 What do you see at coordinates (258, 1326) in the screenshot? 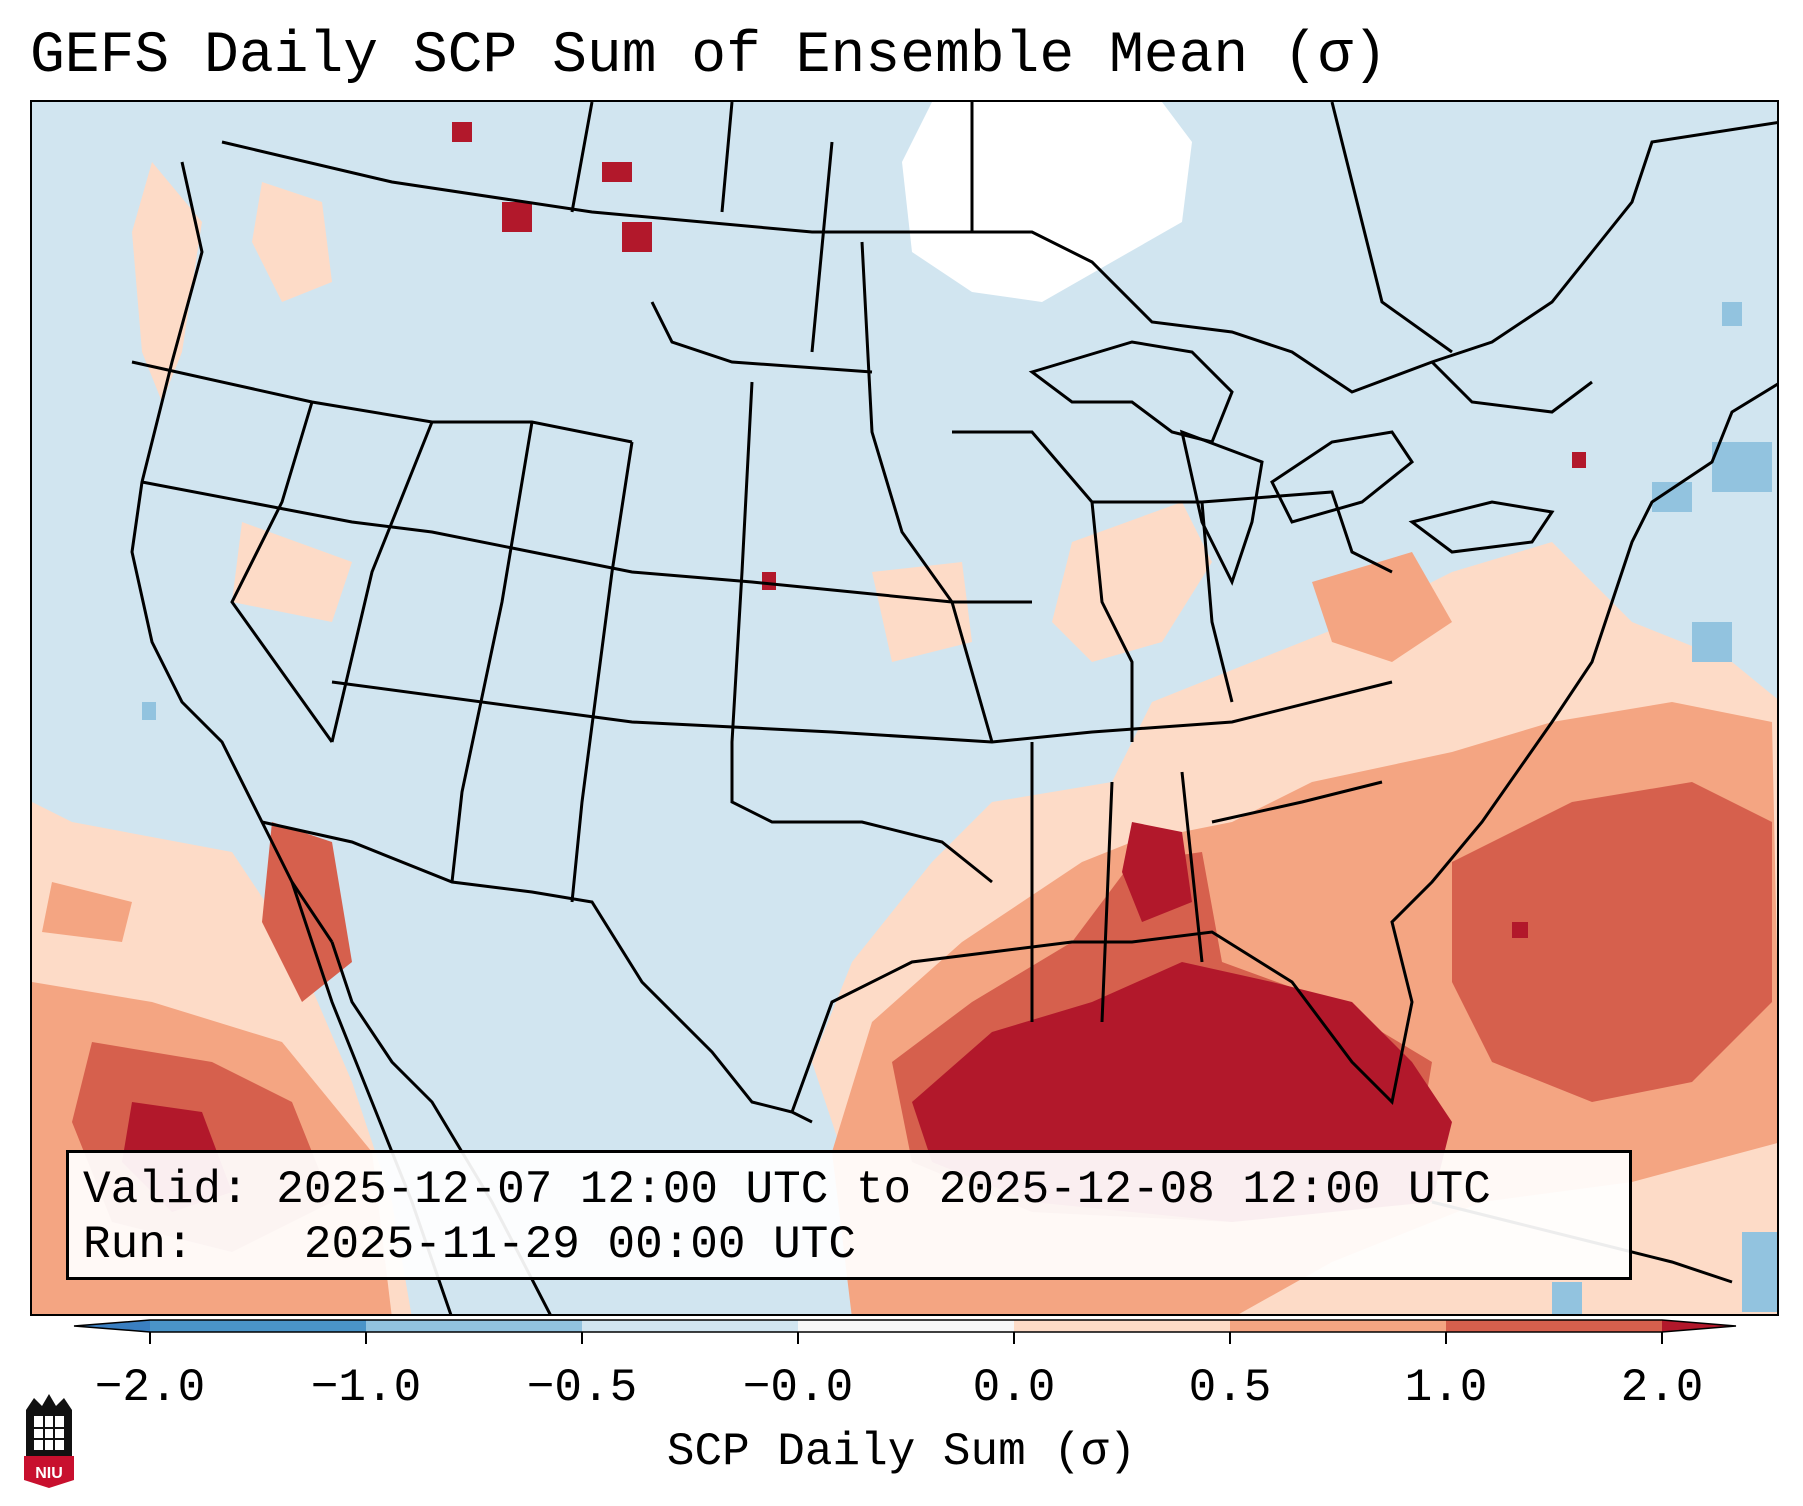
I see `colorbar-segment-neg2-neg1` at bounding box center [258, 1326].